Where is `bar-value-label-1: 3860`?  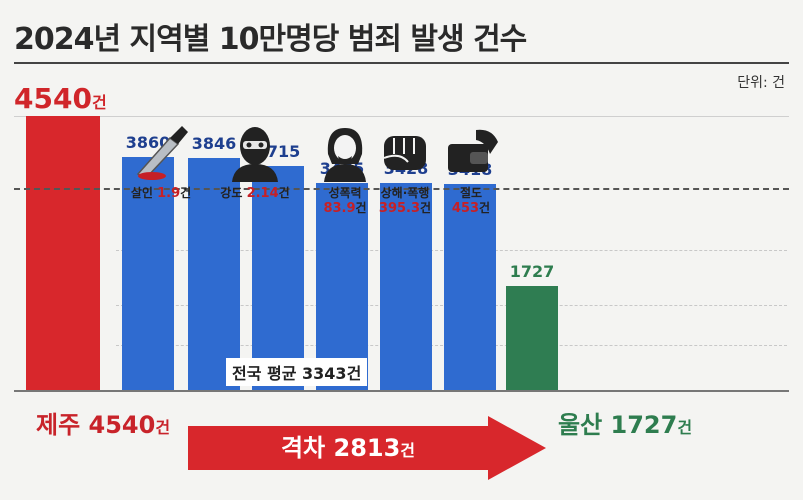 bar-value-label-1: 3860 is located at coordinates (148, 143).